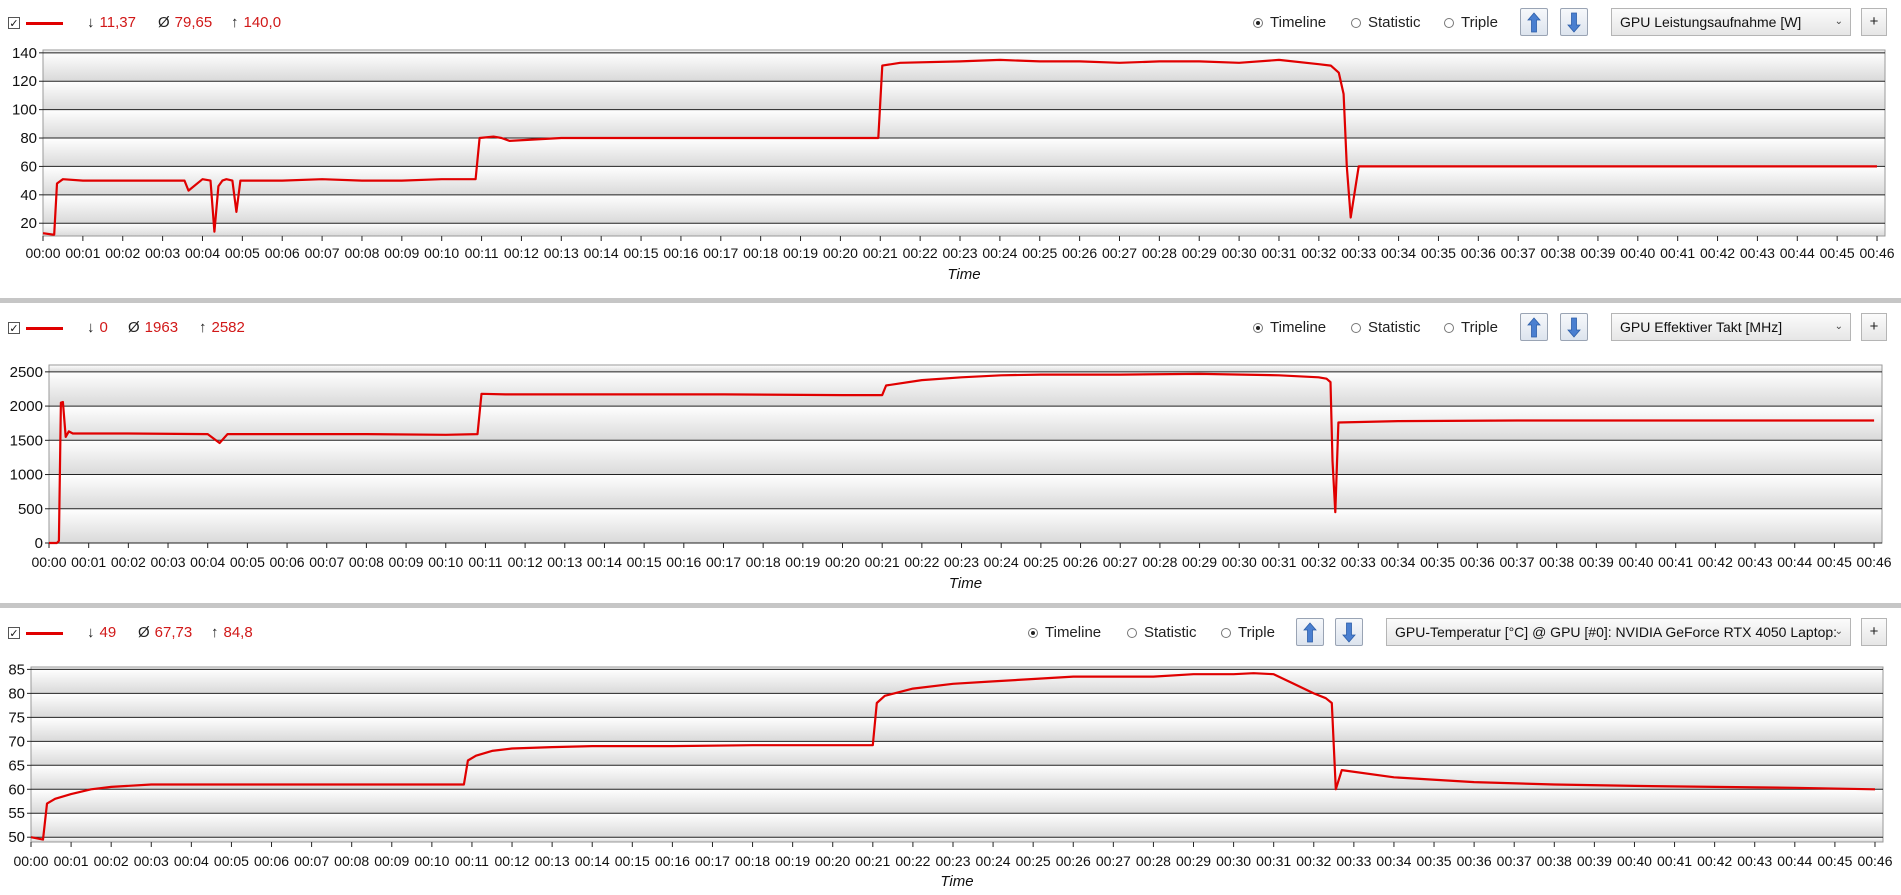  Describe the element at coordinates (262, 22) in the screenshot. I see `max-value: 140,0` at that location.